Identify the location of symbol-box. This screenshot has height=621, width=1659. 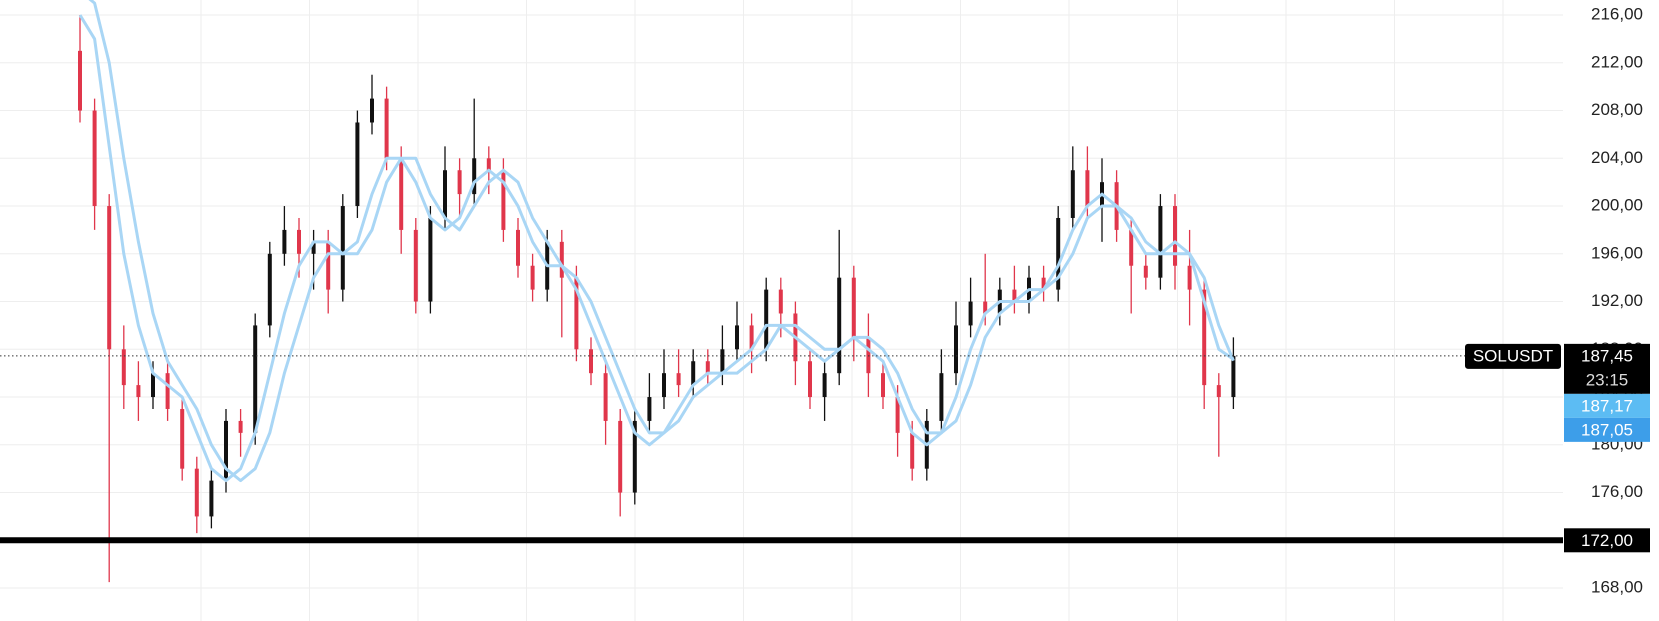
(1513, 356).